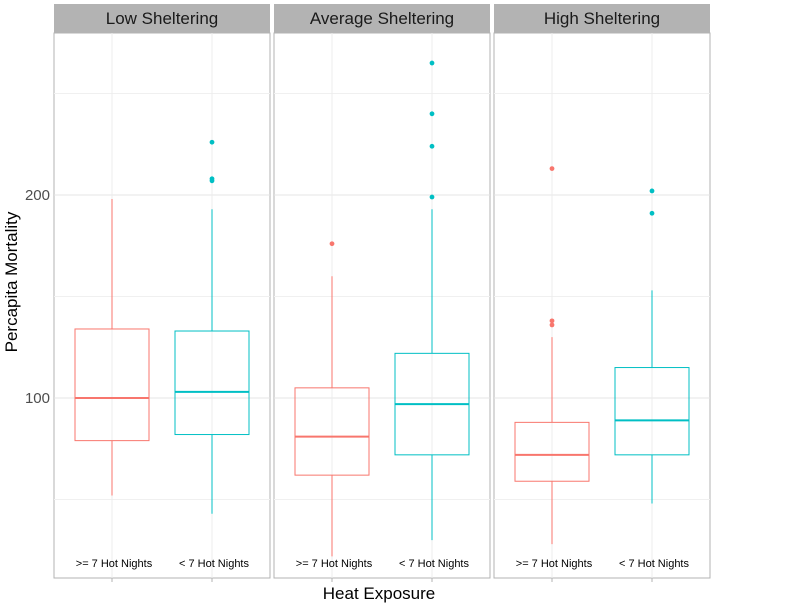 This screenshot has height=608, width=808. Describe the element at coordinates (37, 195) in the screenshot. I see `y-tick-label: 200` at that location.